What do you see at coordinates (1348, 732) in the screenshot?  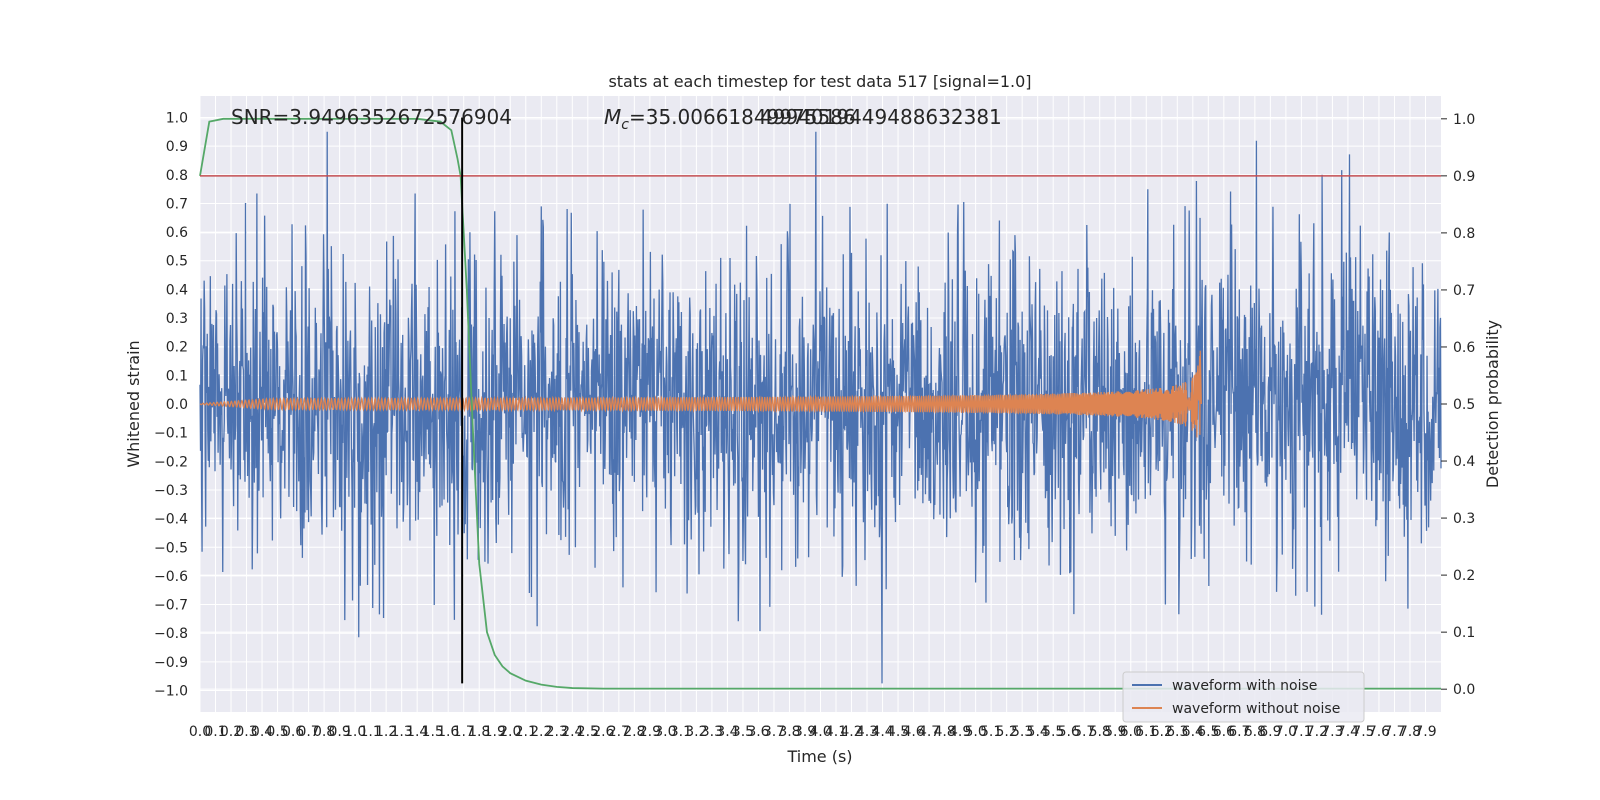 I see `x-tick-label: 7.4` at bounding box center [1348, 732].